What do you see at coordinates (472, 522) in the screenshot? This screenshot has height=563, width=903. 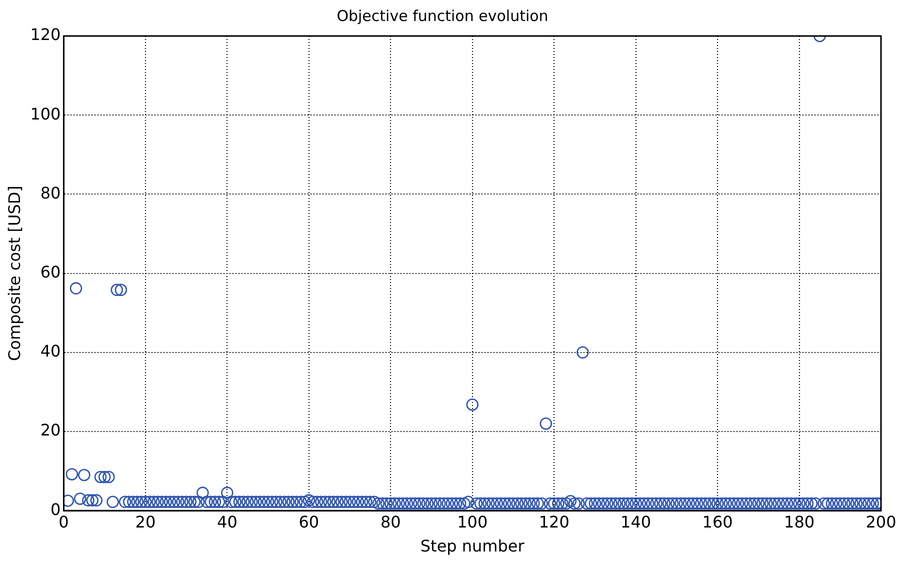 I see `x-tick-label: 100` at bounding box center [472, 522].